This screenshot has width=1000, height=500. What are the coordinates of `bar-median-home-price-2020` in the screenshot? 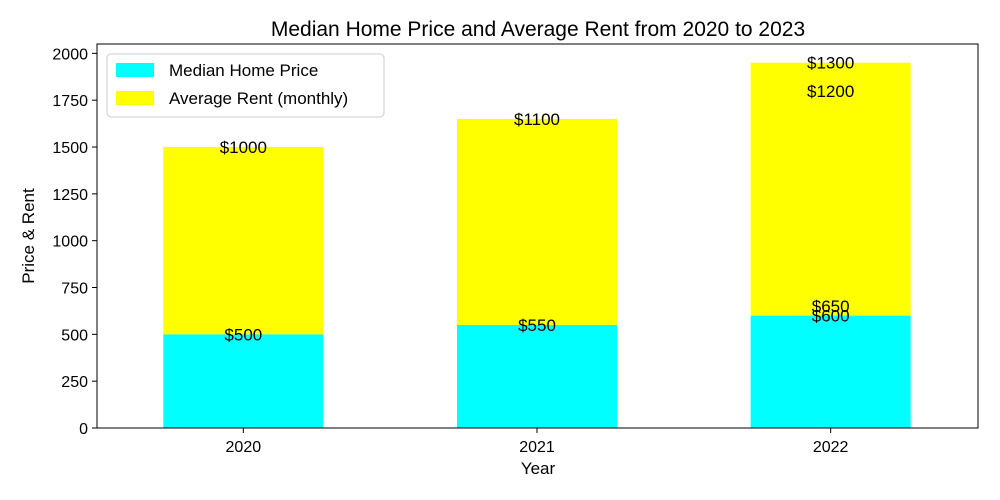 It's located at (243, 381).